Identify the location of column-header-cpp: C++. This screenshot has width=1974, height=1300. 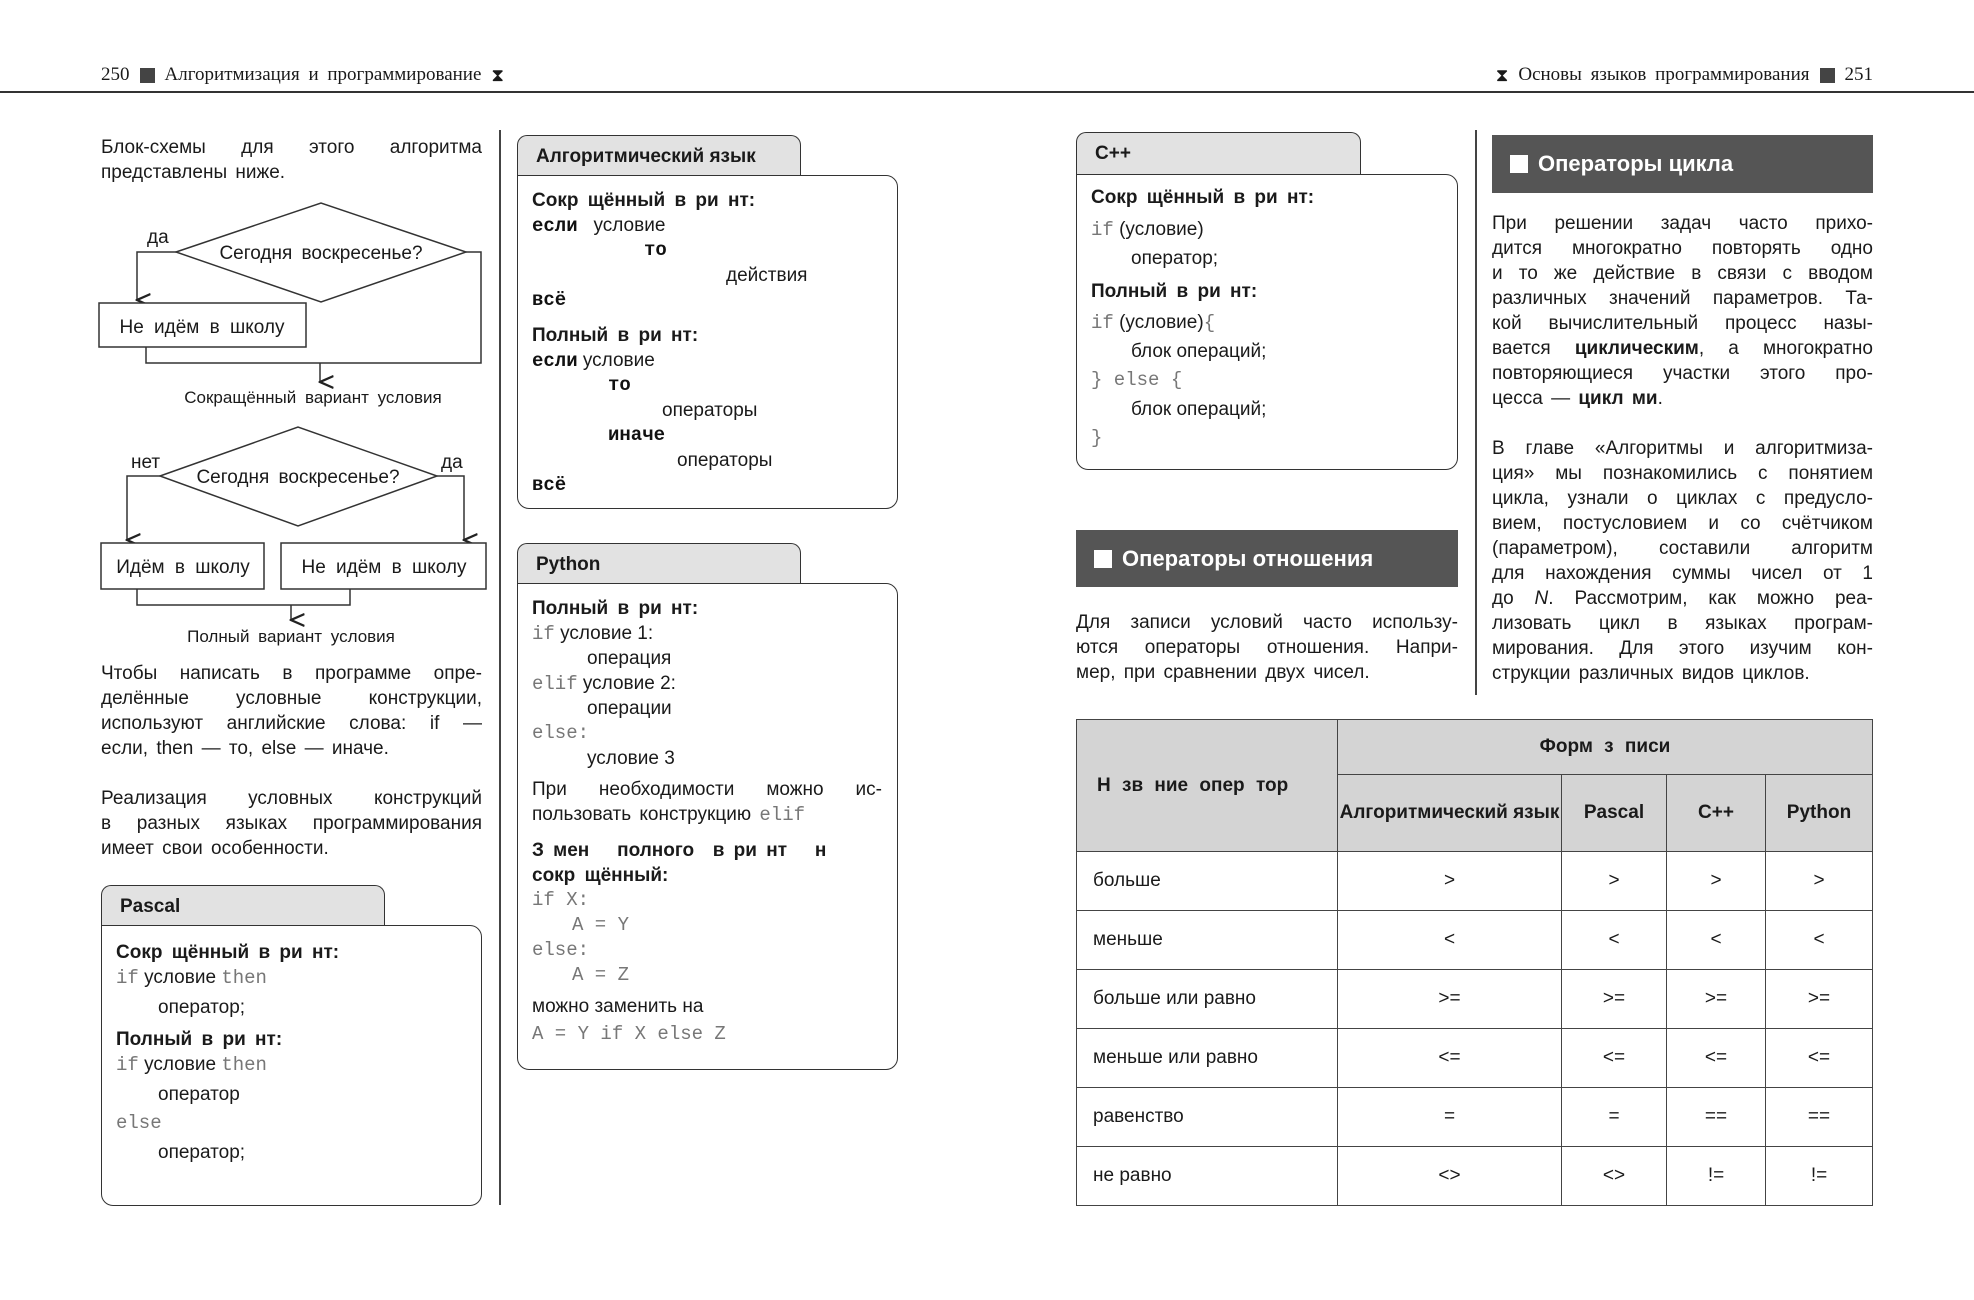
(1716, 813).